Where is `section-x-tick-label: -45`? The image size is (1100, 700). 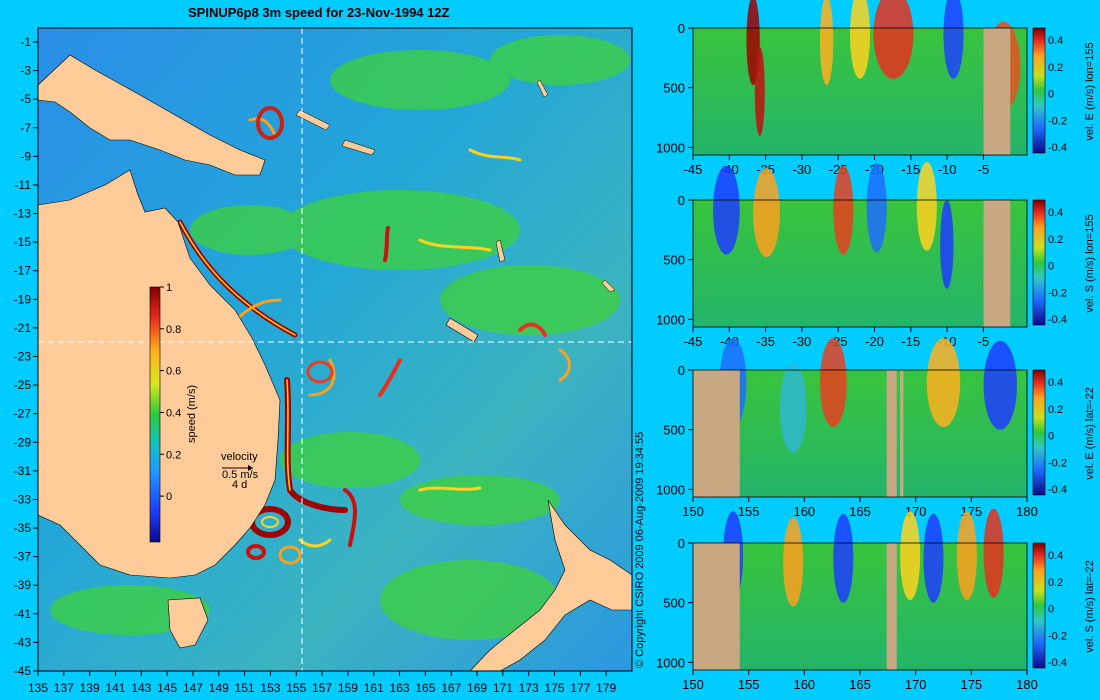
section-x-tick-label: -45 is located at coordinates (693, 341).